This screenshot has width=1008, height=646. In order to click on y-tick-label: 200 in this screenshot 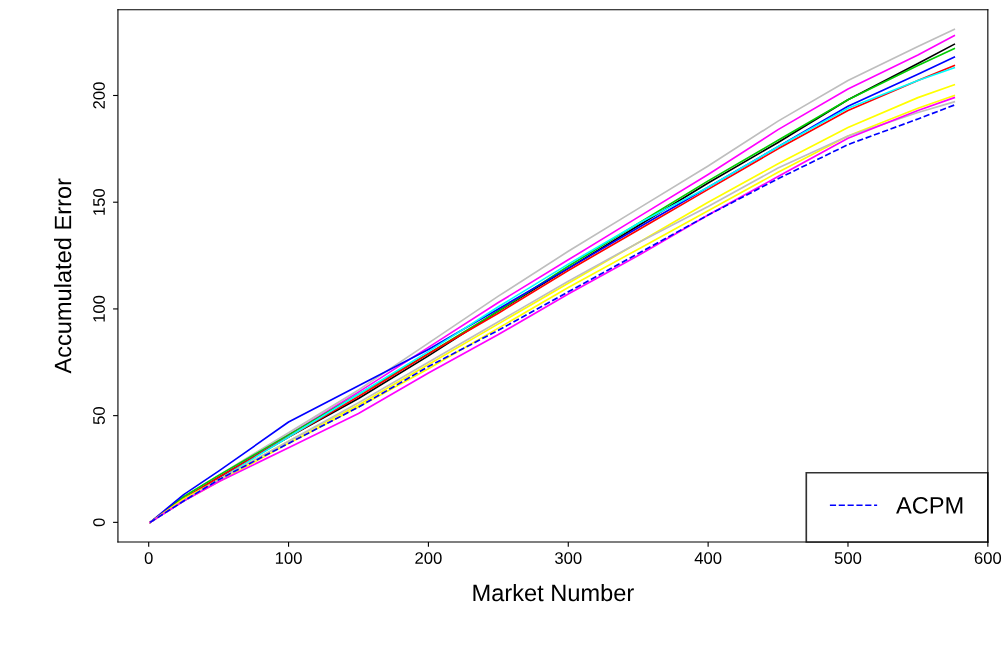, I will do `click(99, 95)`.